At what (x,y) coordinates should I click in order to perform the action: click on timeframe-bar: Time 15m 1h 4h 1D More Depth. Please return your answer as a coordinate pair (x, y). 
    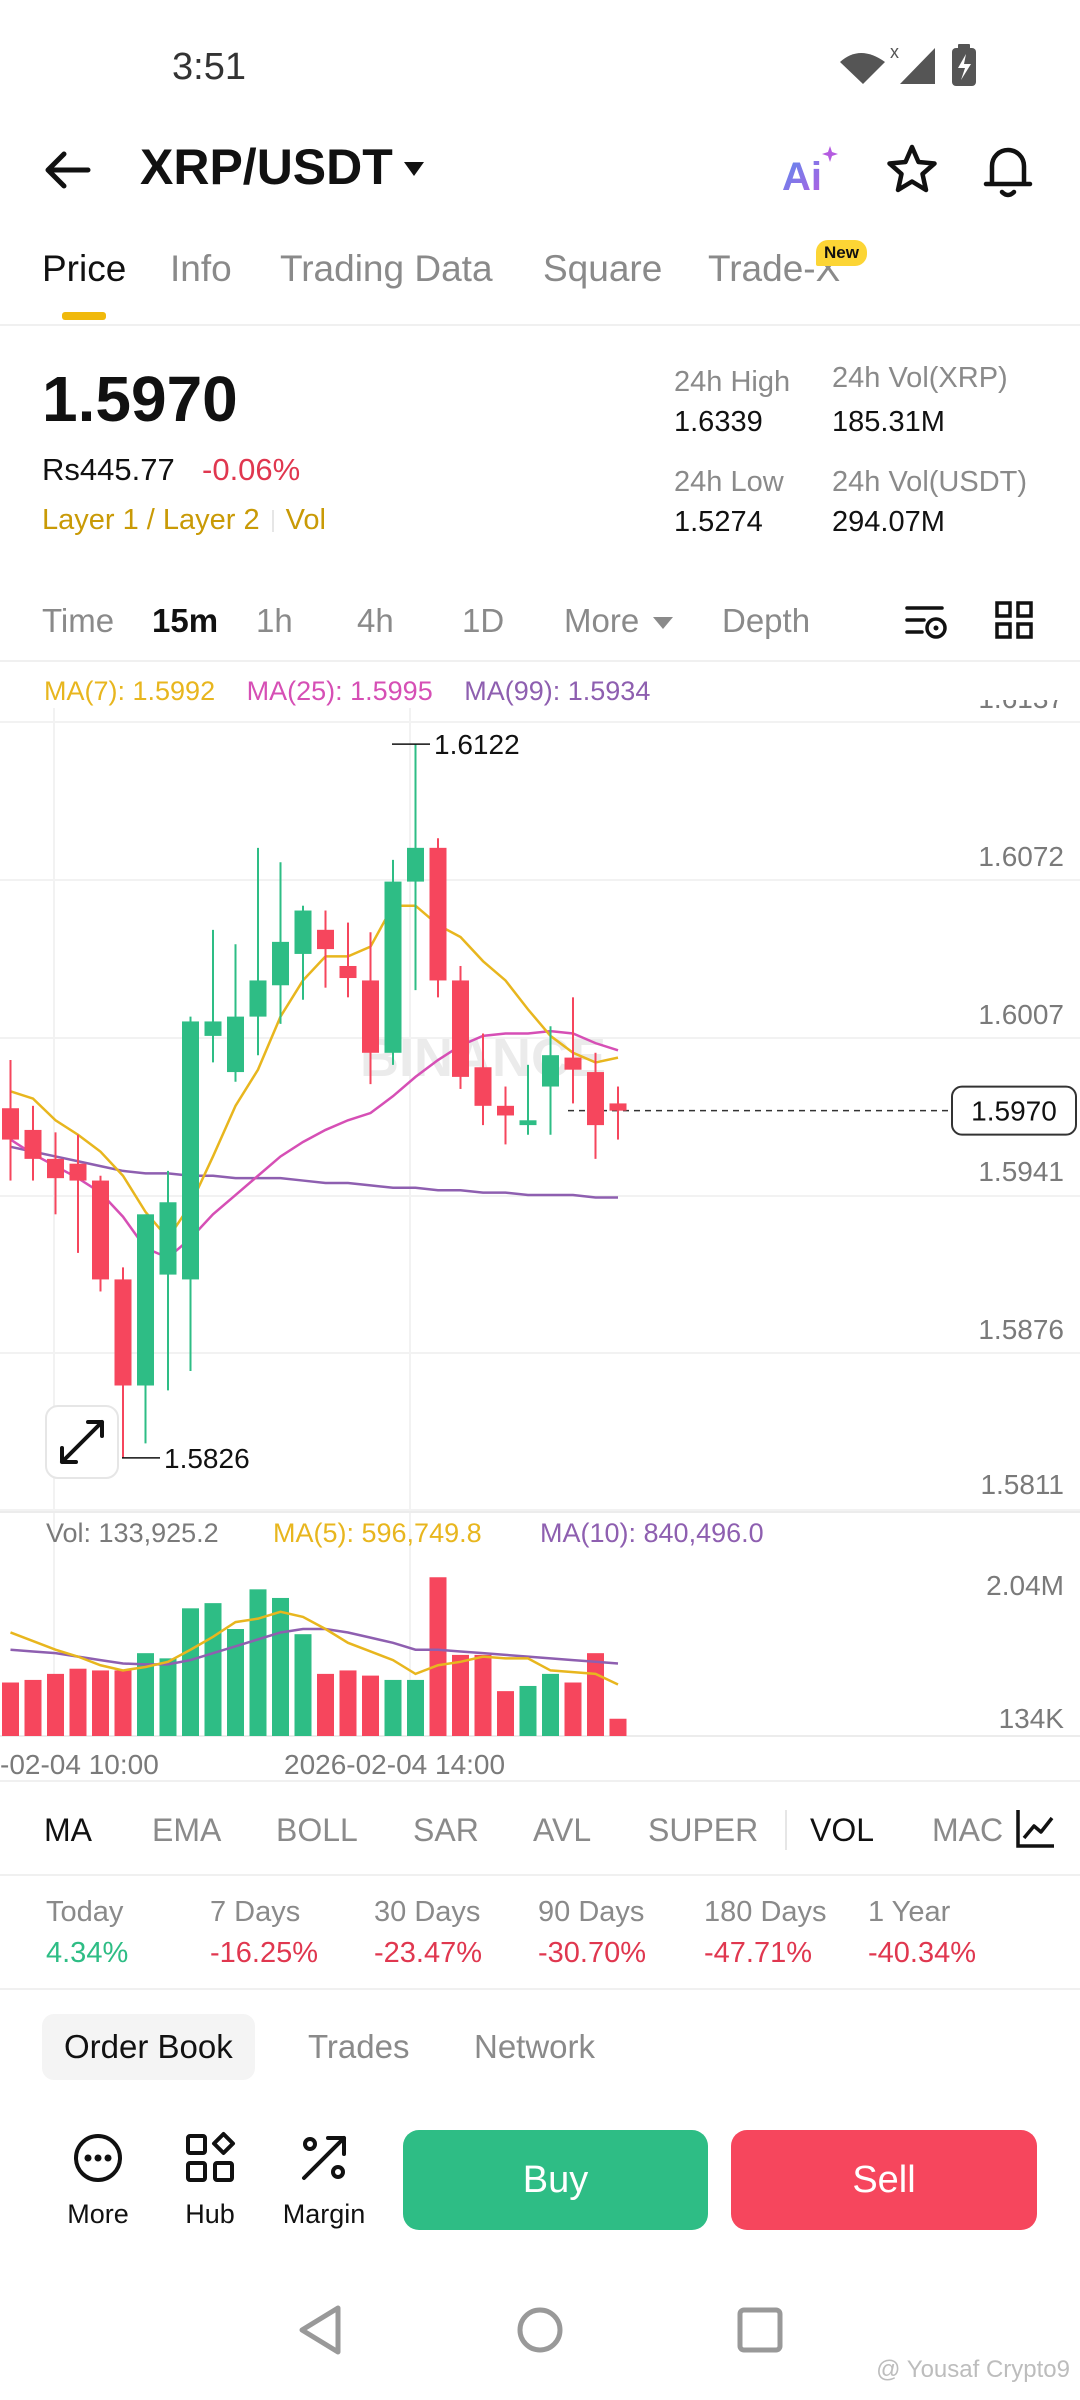
    Looking at the image, I should click on (540, 626).